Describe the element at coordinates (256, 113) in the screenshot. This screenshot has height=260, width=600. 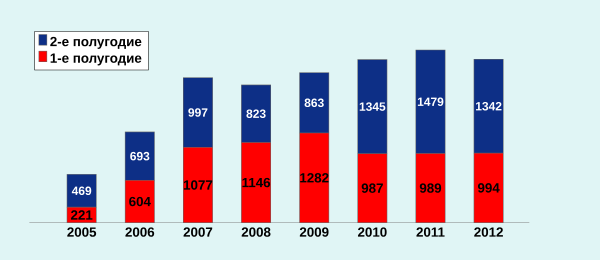
I see `data-label: 823` at that location.